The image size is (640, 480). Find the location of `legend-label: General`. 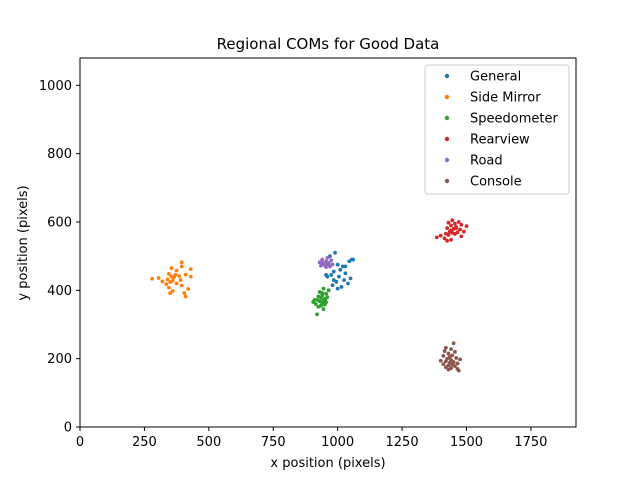

legend-label: General is located at coordinates (495, 77).